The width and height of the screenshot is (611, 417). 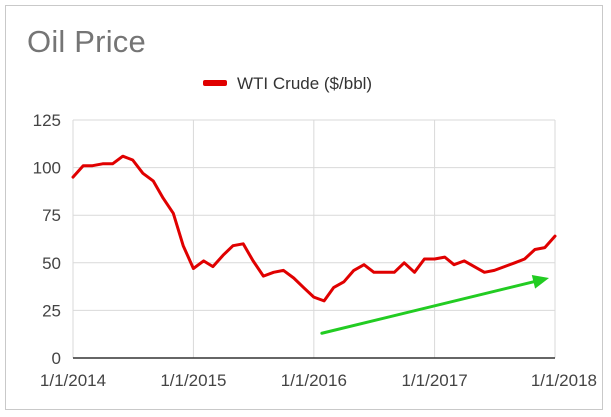 What do you see at coordinates (56, 358) in the screenshot?
I see `y-tick-label: 0` at bounding box center [56, 358].